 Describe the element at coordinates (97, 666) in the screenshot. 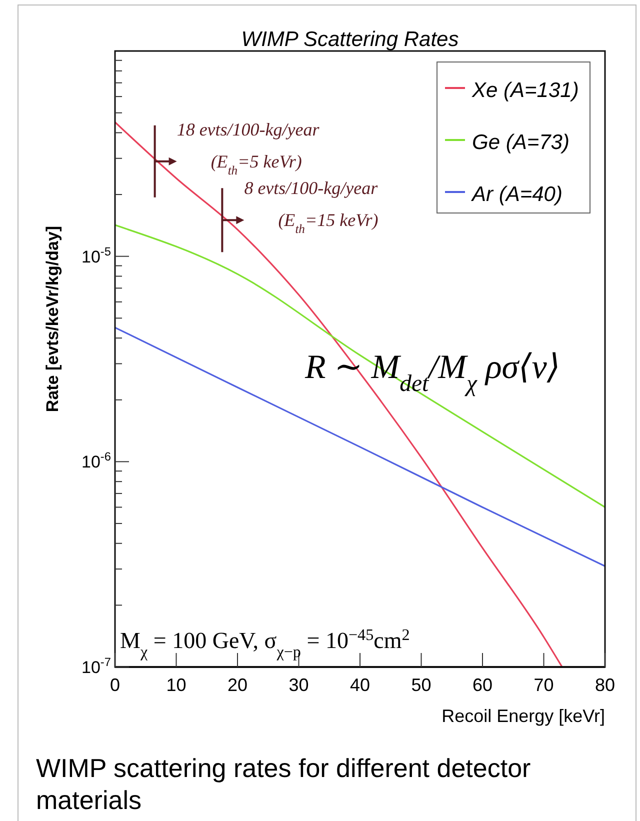

I see `y-tick-label: 10$^{-7}$` at that location.